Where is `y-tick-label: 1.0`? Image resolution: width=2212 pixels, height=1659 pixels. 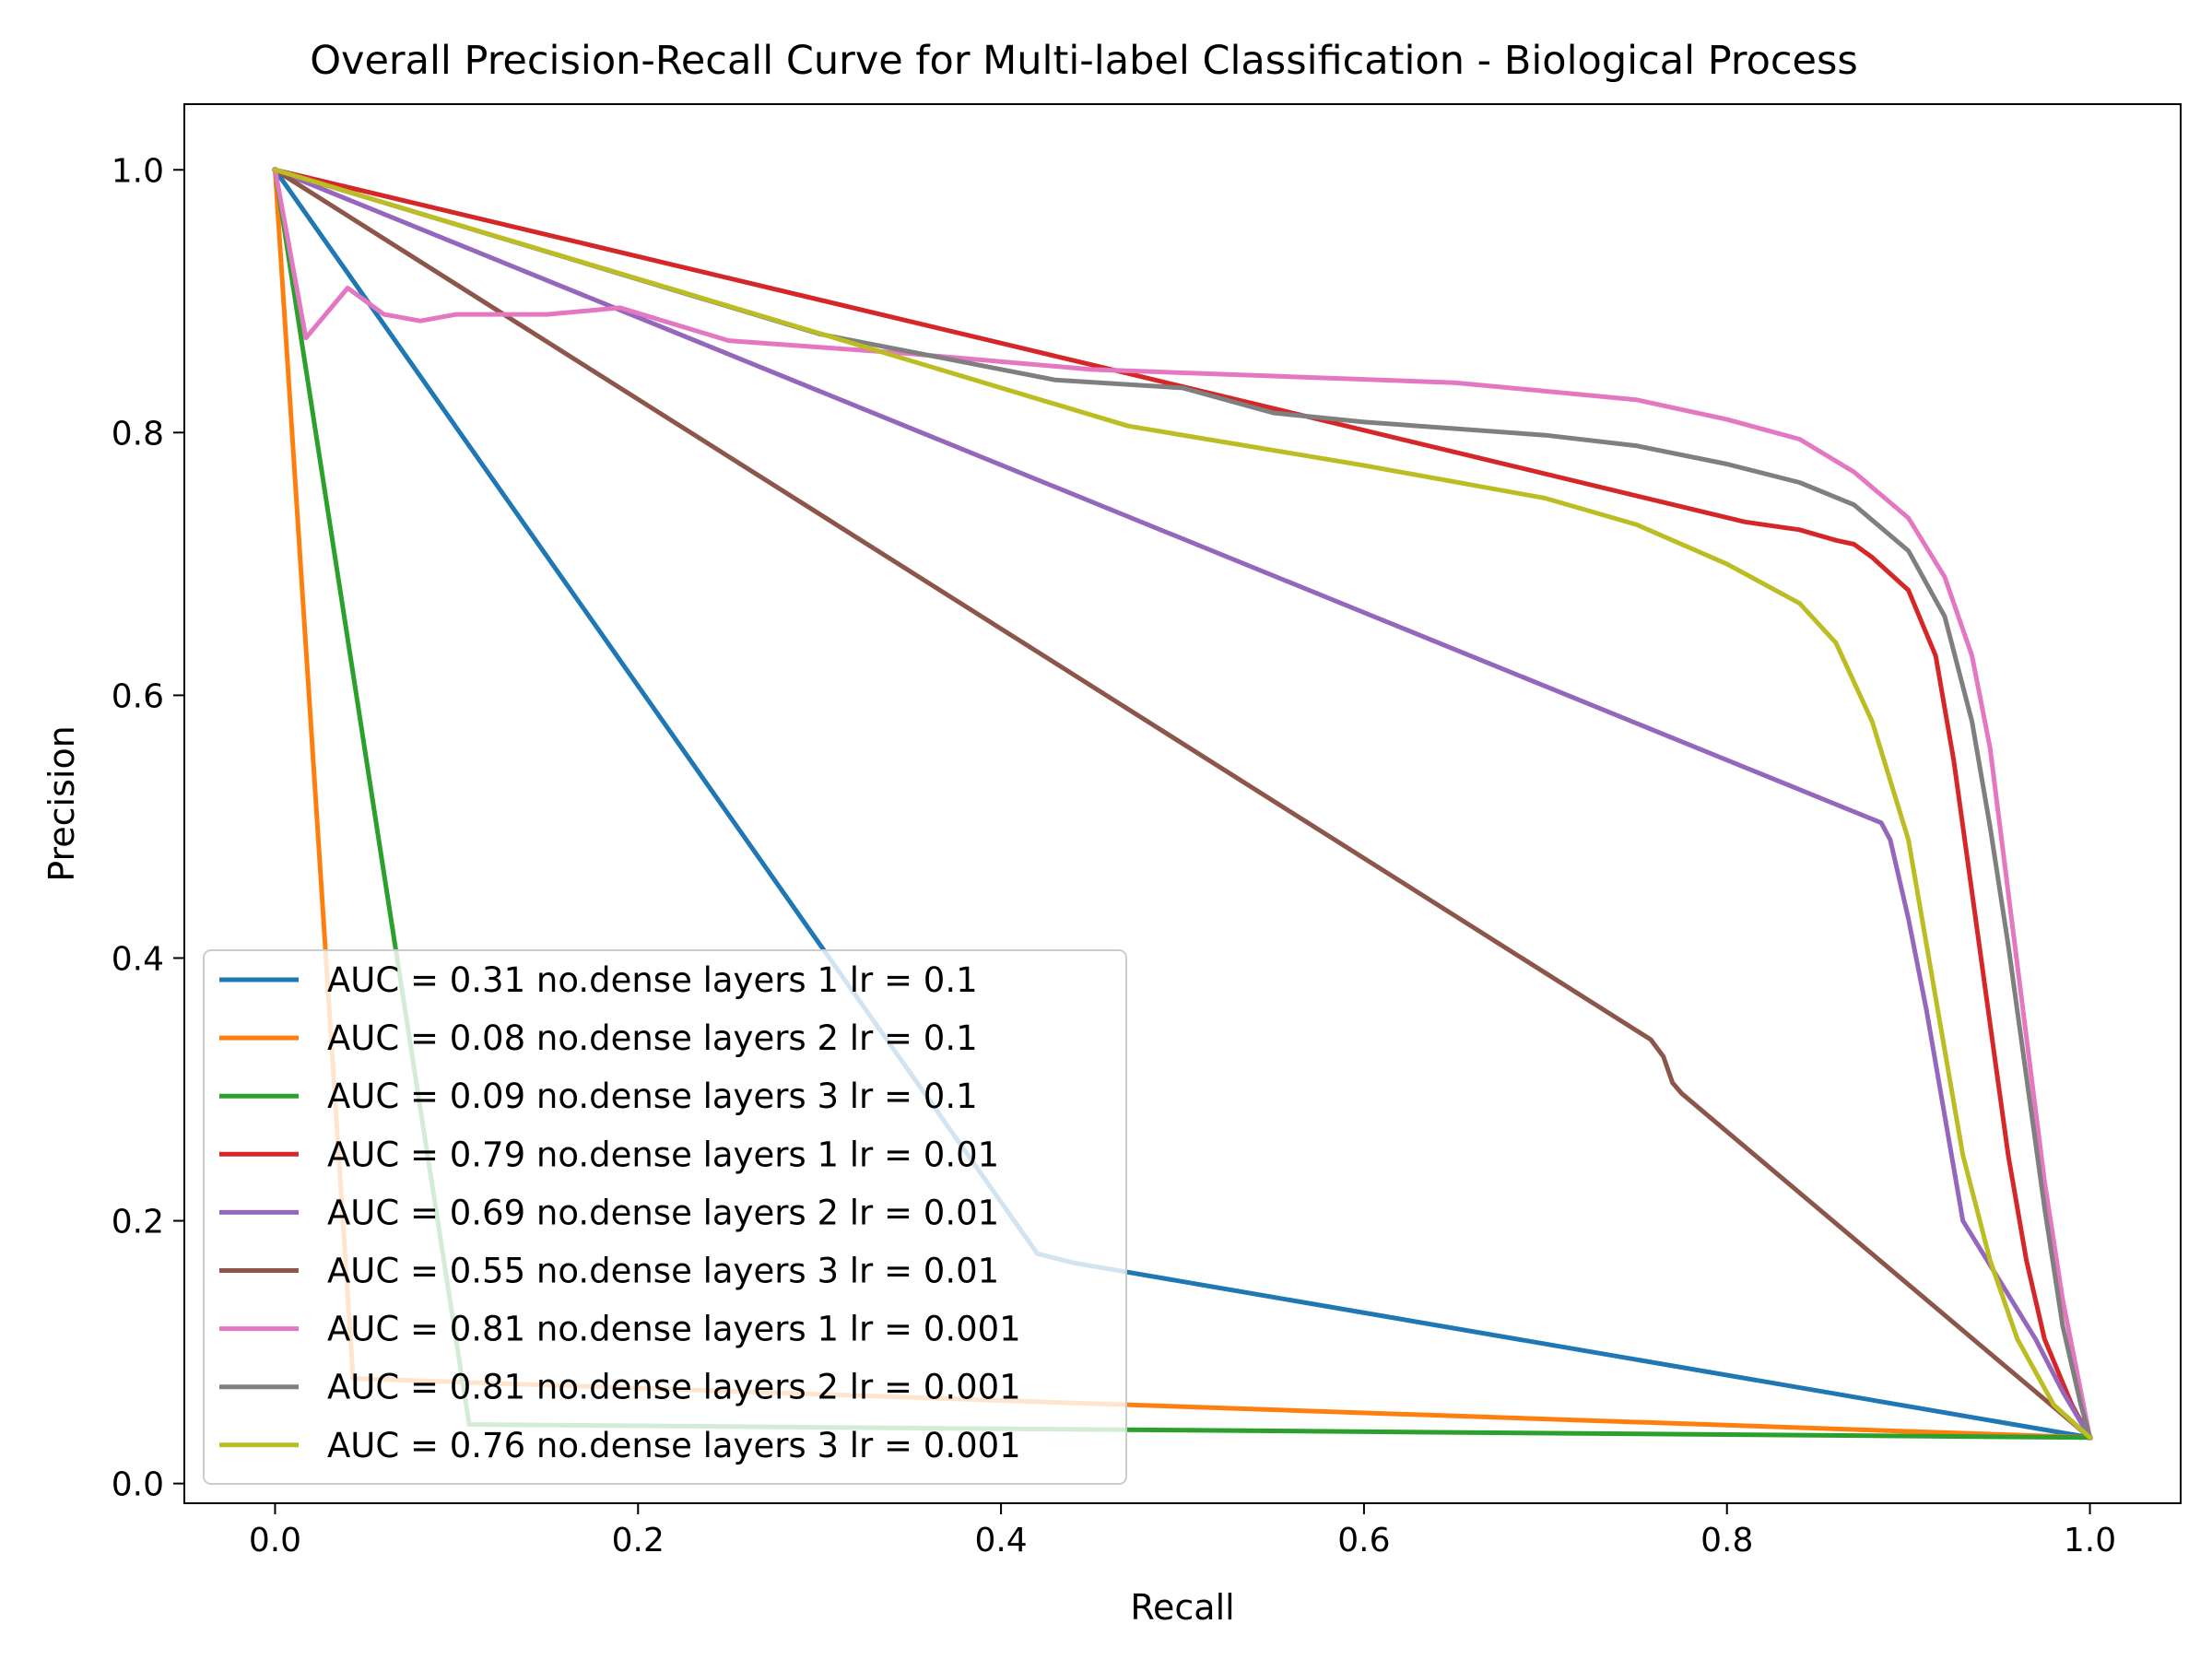 y-tick-label: 1.0 is located at coordinates (138, 171).